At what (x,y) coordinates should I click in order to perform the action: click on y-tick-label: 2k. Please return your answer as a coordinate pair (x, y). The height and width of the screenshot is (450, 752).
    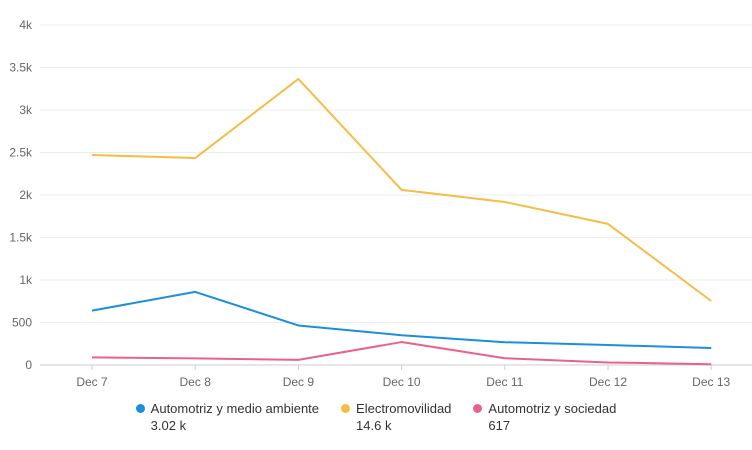
    Looking at the image, I should click on (26, 195).